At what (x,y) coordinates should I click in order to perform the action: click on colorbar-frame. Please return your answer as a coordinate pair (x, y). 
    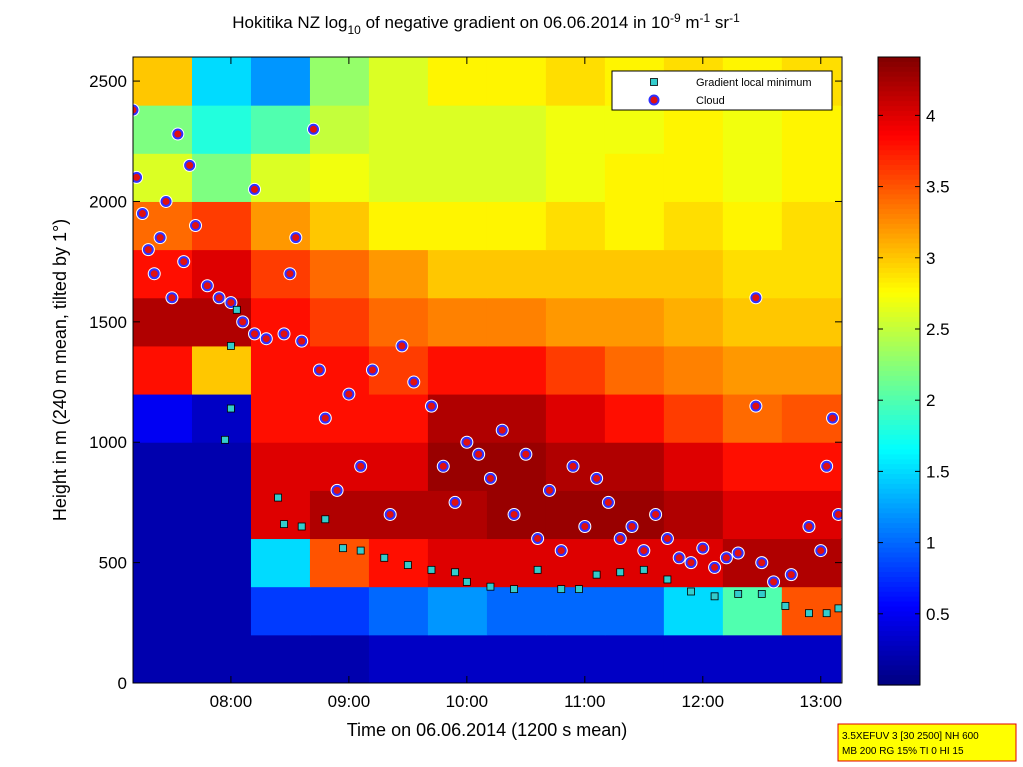
    Looking at the image, I should click on (899, 371).